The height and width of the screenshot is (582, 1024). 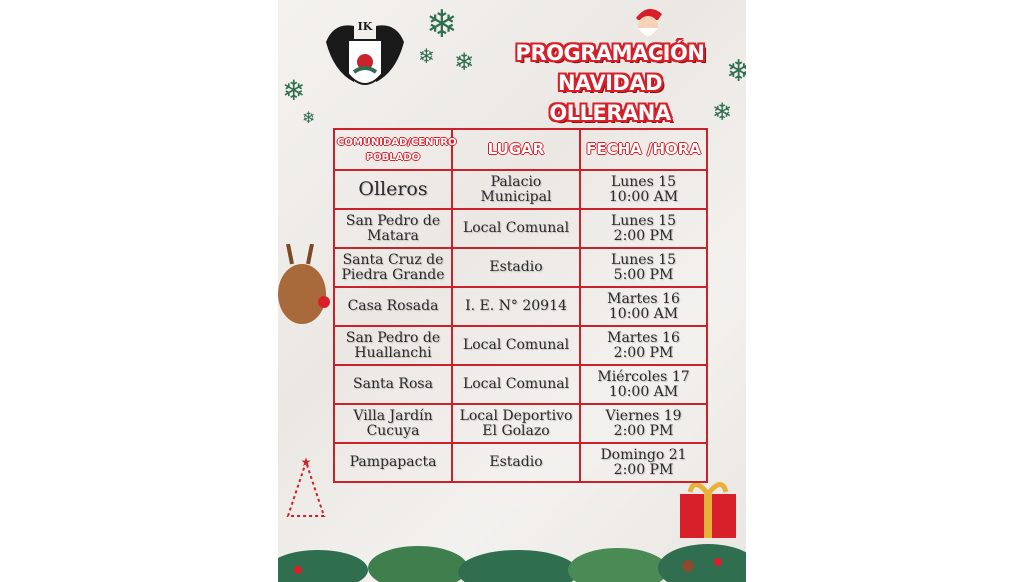 What do you see at coordinates (643, 415) in the screenshot?
I see `date-text: Viernes 19` at bounding box center [643, 415].